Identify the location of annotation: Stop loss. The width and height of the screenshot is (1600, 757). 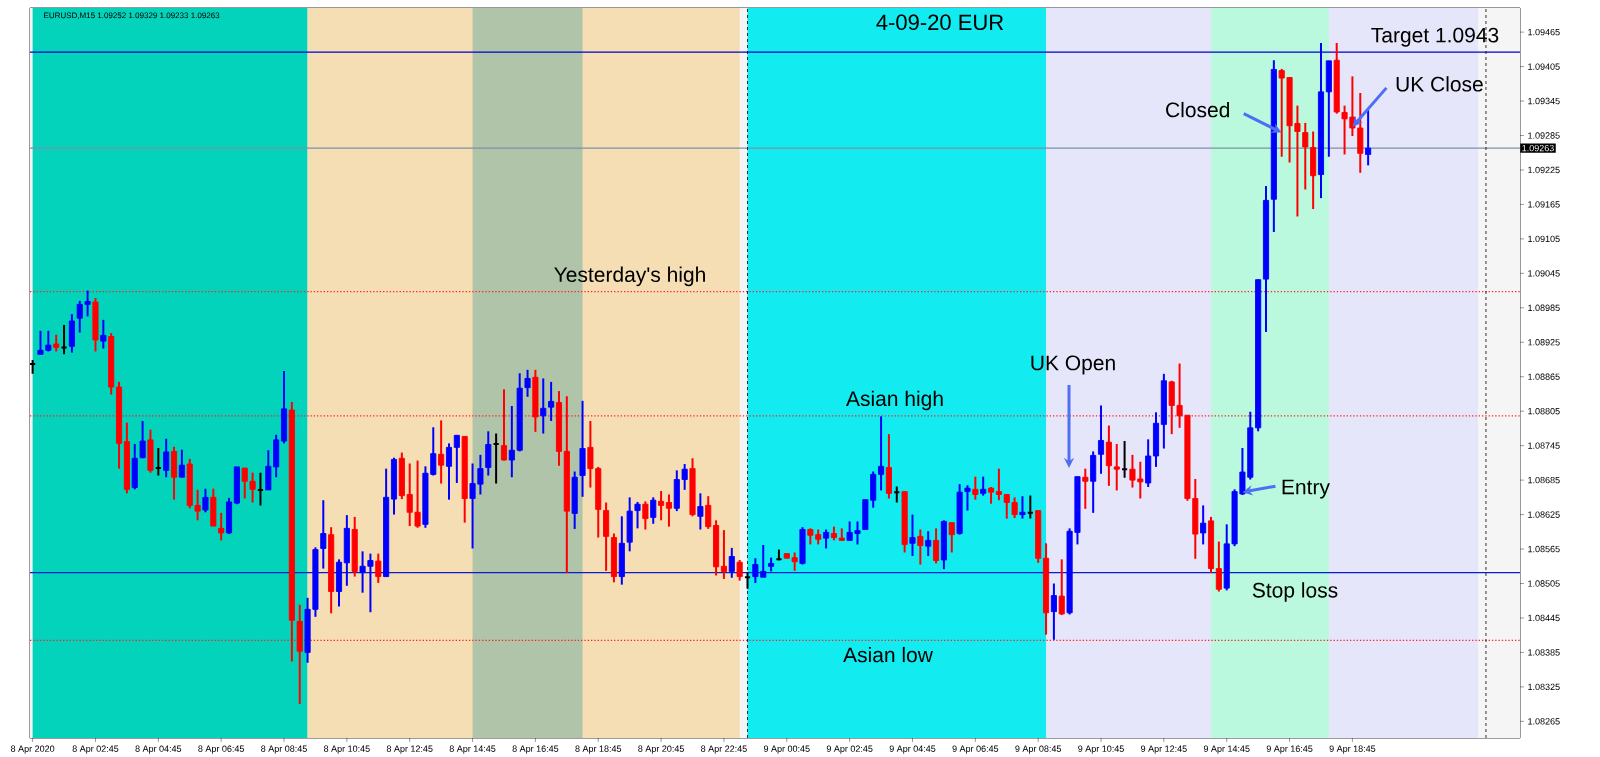
(1295, 592).